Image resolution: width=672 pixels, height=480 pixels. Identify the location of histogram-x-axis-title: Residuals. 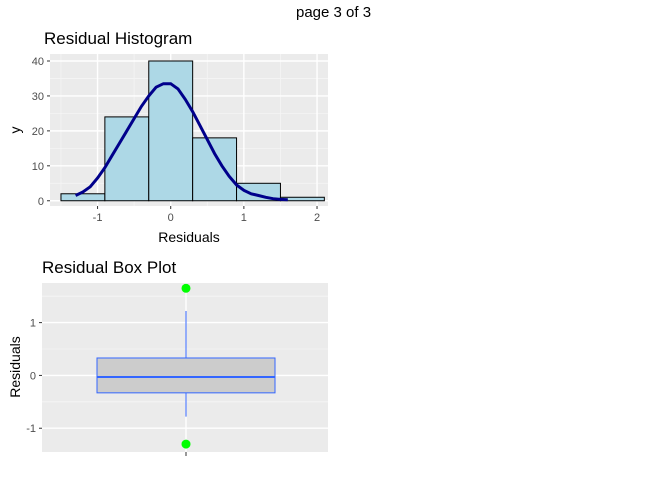
(188, 237).